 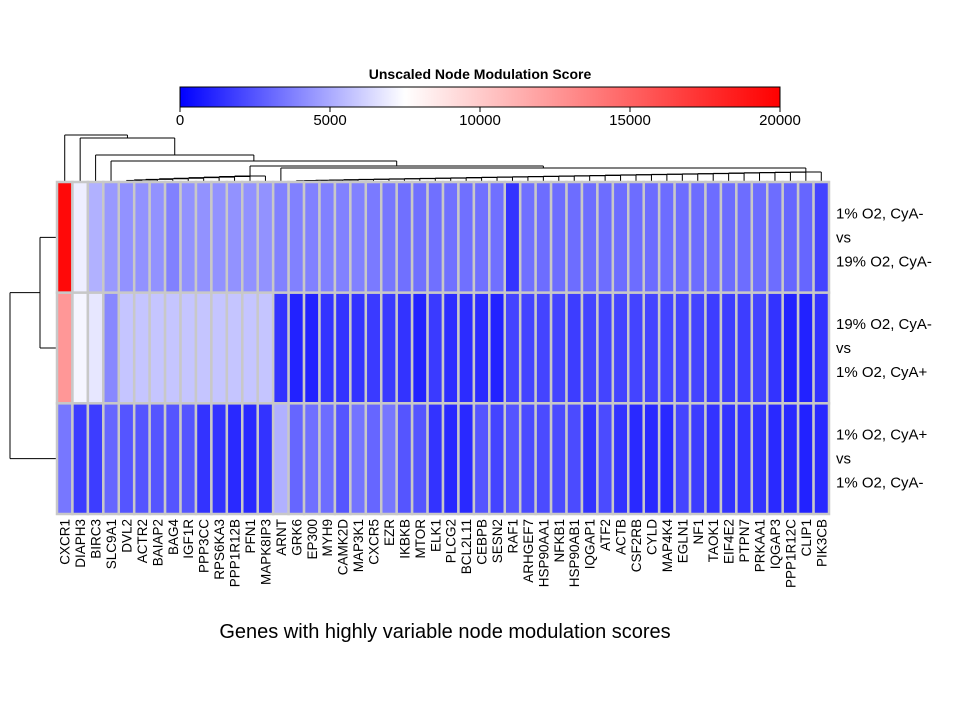 What do you see at coordinates (713, 540) in the screenshot?
I see `column-label: TAOK1` at bounding box center [713, 540].